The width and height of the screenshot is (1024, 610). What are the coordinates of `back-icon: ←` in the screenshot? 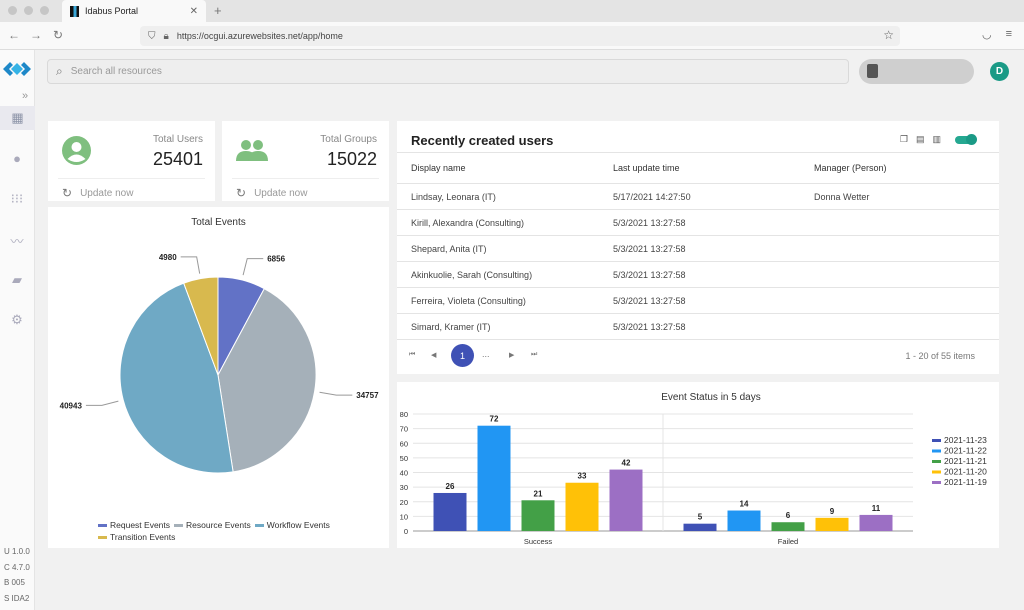 It's located at (14, 35).